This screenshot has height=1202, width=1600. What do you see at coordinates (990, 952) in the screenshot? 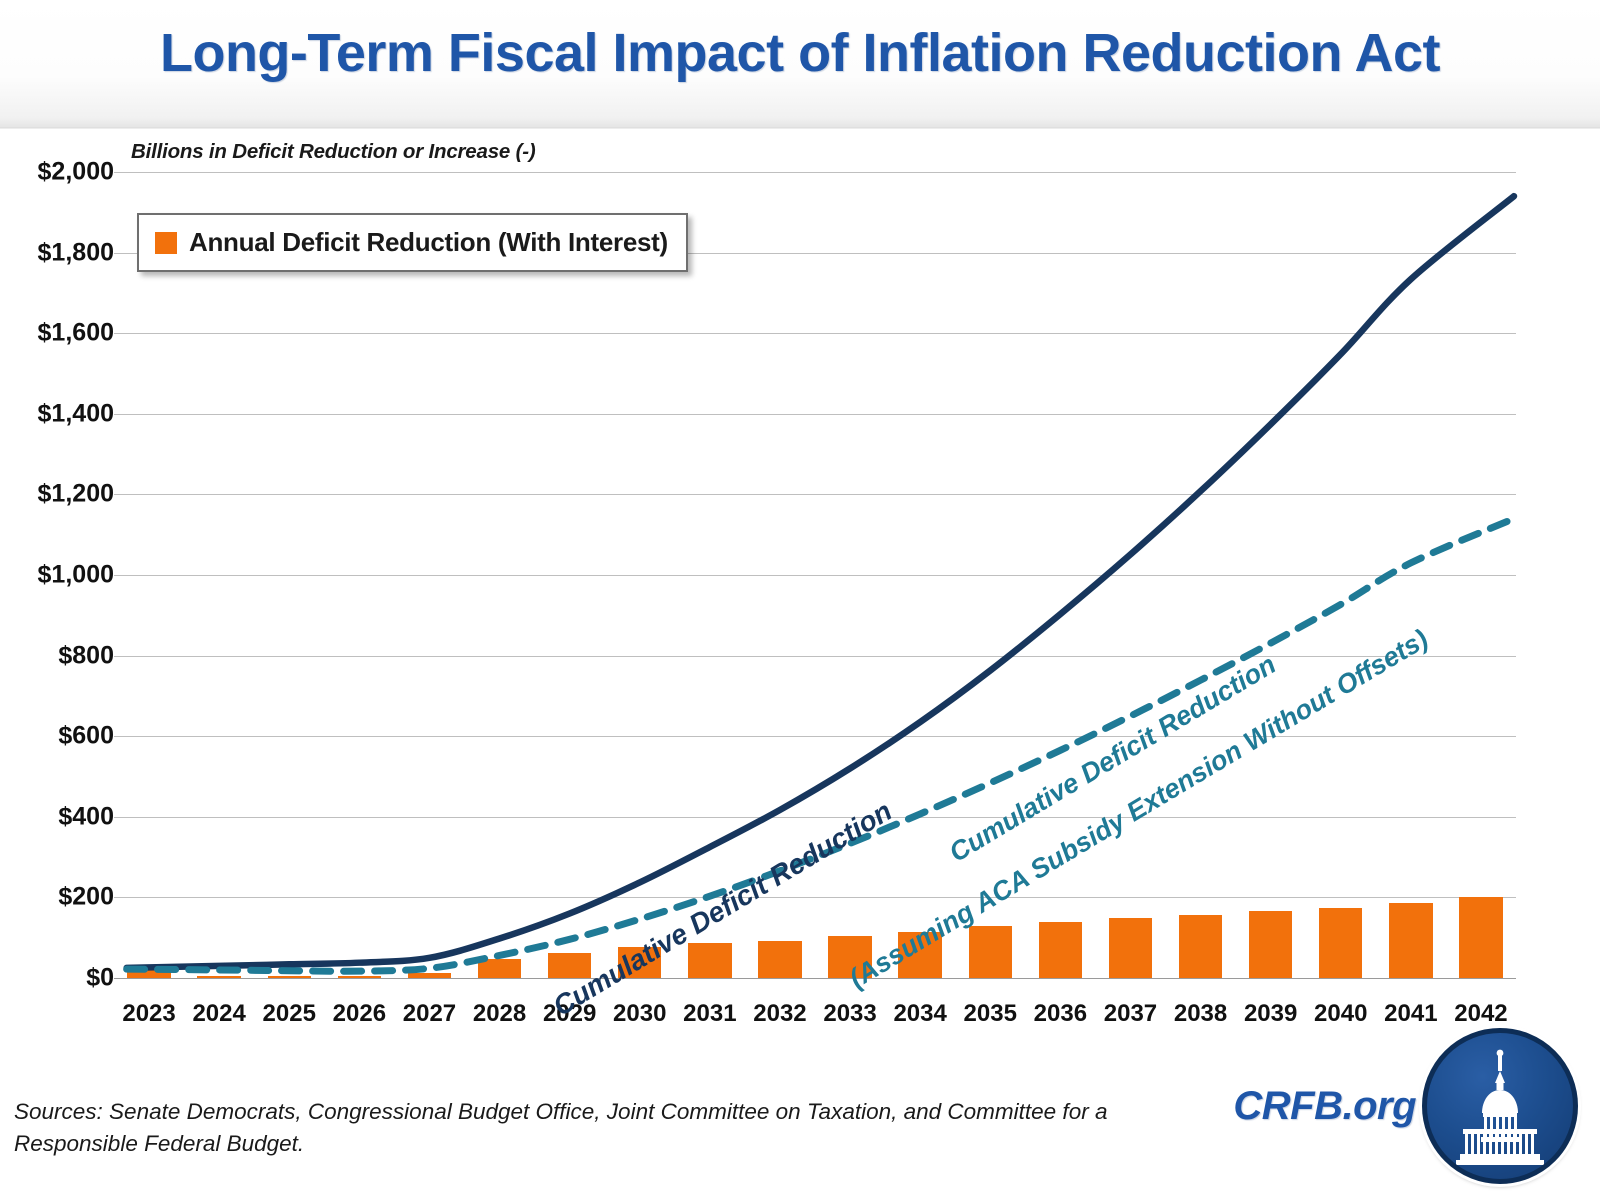
I see `bar-2035` at bounding box center [990, 952].